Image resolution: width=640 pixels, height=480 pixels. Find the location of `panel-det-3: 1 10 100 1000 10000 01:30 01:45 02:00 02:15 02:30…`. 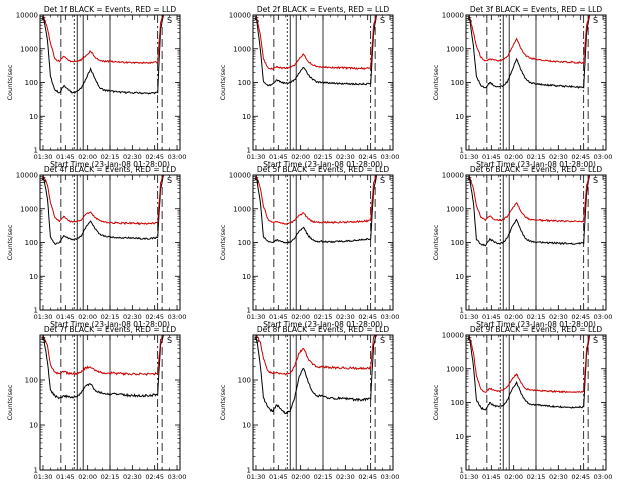

panel-det-3: 1 10 100 1000 10000 01:30 01:45 02:00 02:15 02:30… is located at coordinates (522, 87).